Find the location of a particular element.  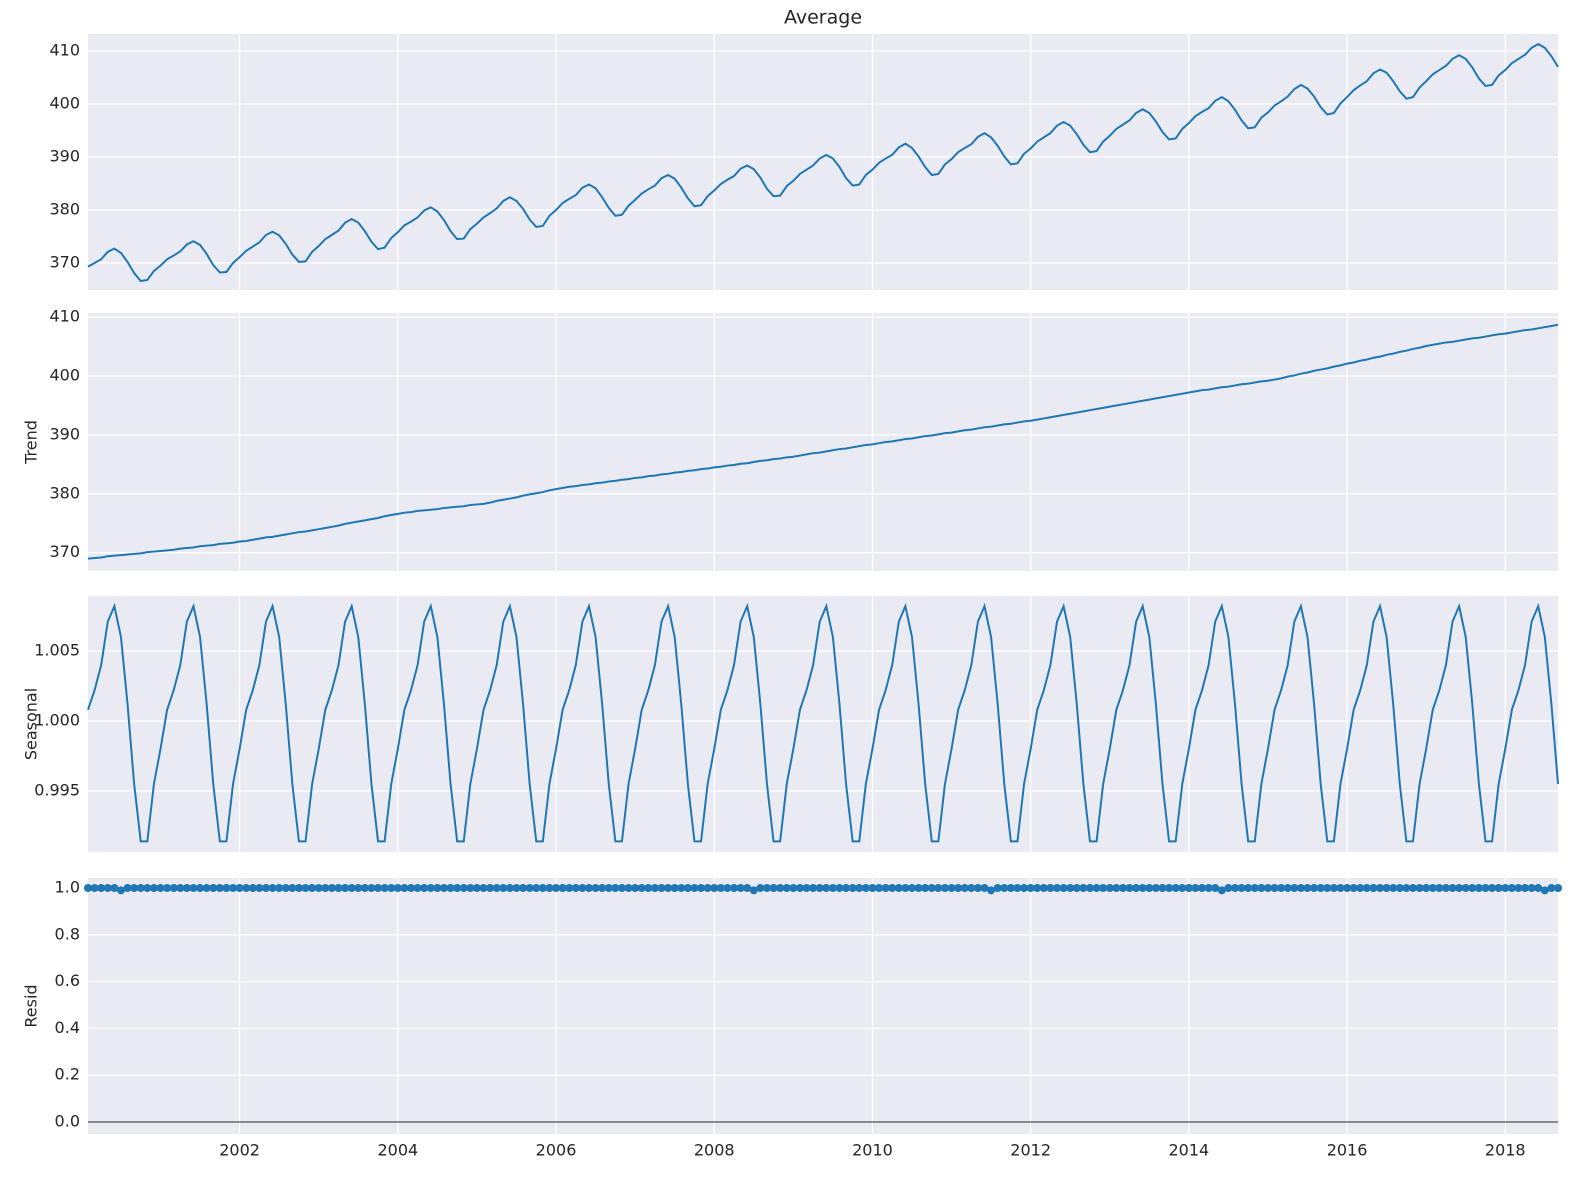

y-tick-label: 400 is located at coordinates (64, 102).